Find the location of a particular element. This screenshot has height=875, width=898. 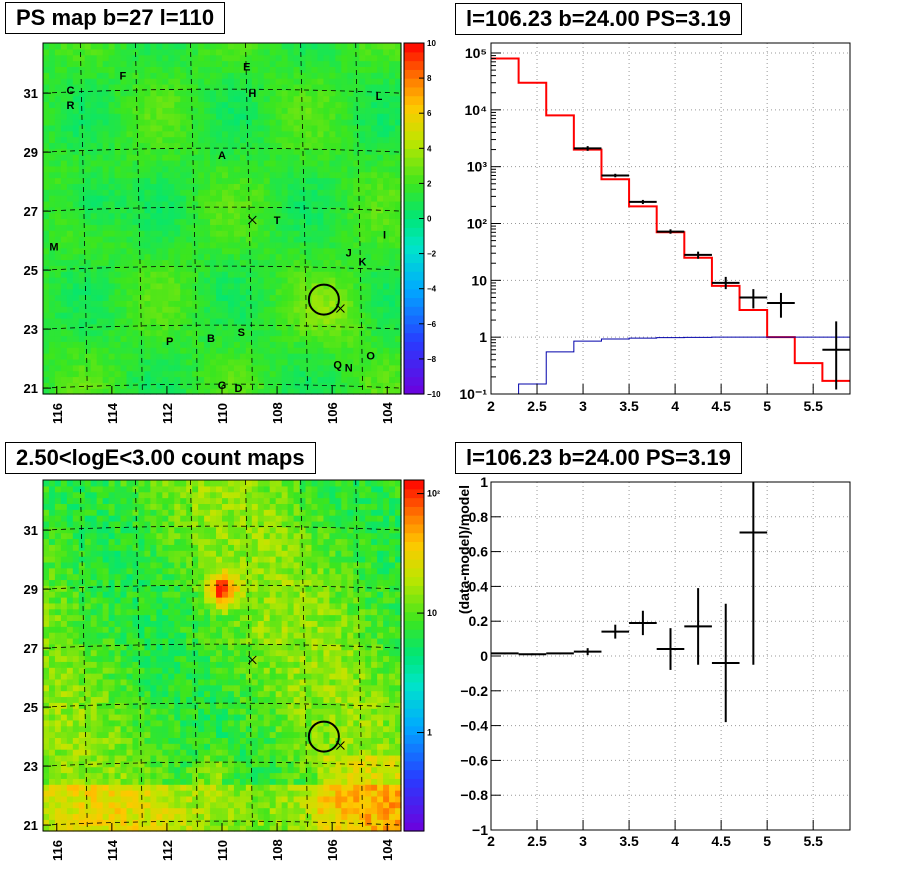

colorbar-cell is located at coordinates (414, 355).